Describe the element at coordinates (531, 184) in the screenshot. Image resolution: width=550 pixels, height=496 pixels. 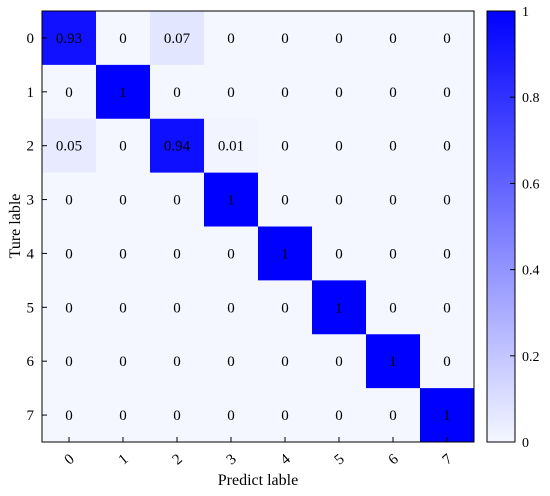
I see `colorbar-tick-label: 0.6` at that location.